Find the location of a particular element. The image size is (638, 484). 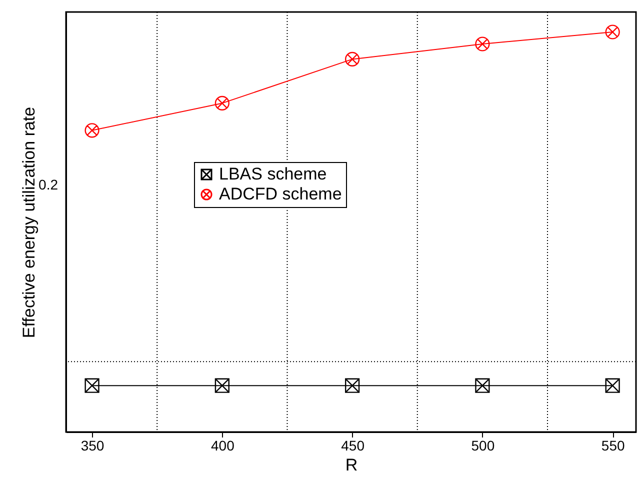

x-tick-label: 500 is located at coordinates (483, 446).